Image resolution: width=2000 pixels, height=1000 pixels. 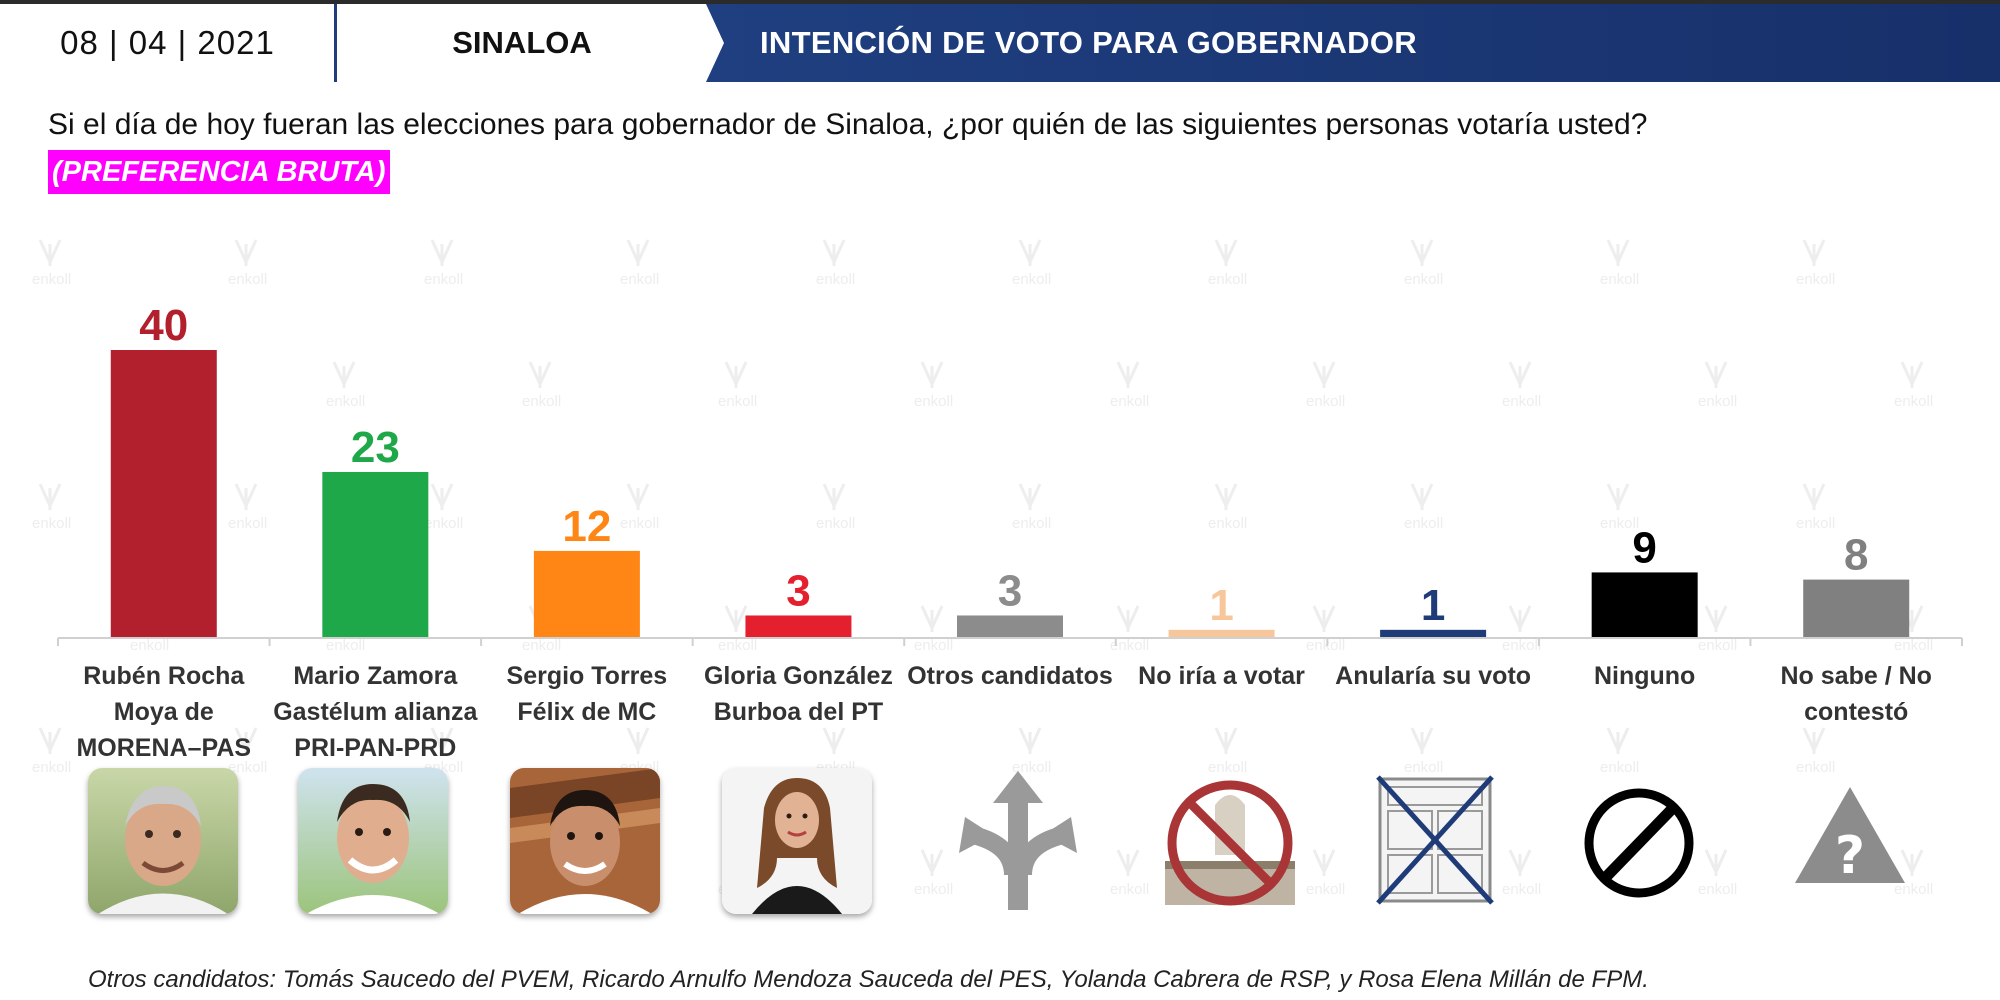 What do you see at coordinates (798, 676) in the screenshot?
I see `category-label-line: Gloria González` at bounding box center [798, 676].